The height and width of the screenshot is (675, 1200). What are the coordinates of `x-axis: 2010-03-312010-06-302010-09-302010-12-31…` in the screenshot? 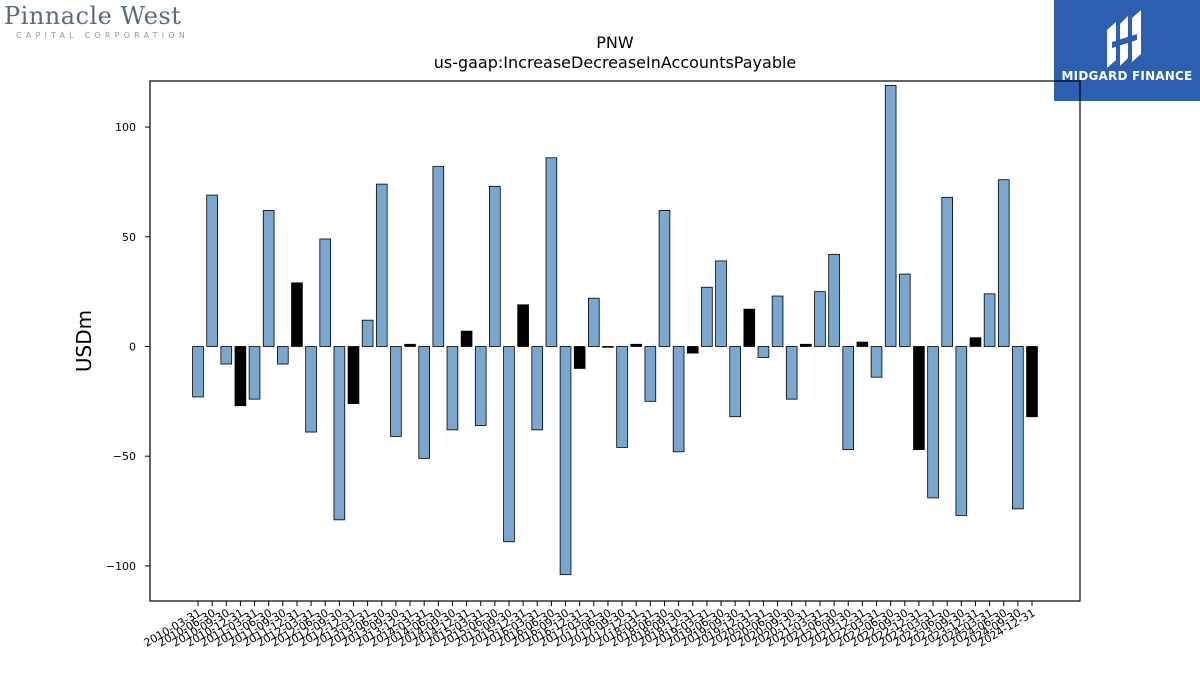 It's located at (590, 625).